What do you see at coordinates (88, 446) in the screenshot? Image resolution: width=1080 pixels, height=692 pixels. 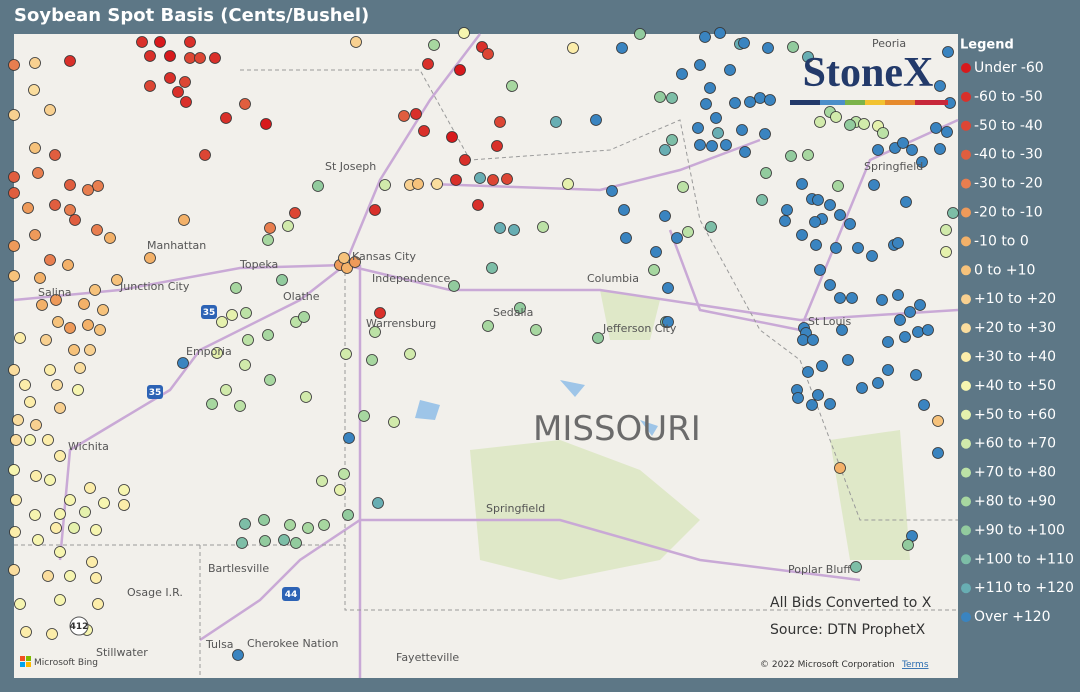 I see `place-label: Wichita` at bounding box center [88, 446].